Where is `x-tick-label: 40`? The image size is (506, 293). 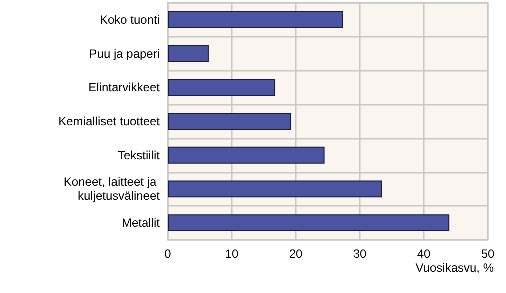 x-tick-label: 40 is located at coordinates (424, 254).